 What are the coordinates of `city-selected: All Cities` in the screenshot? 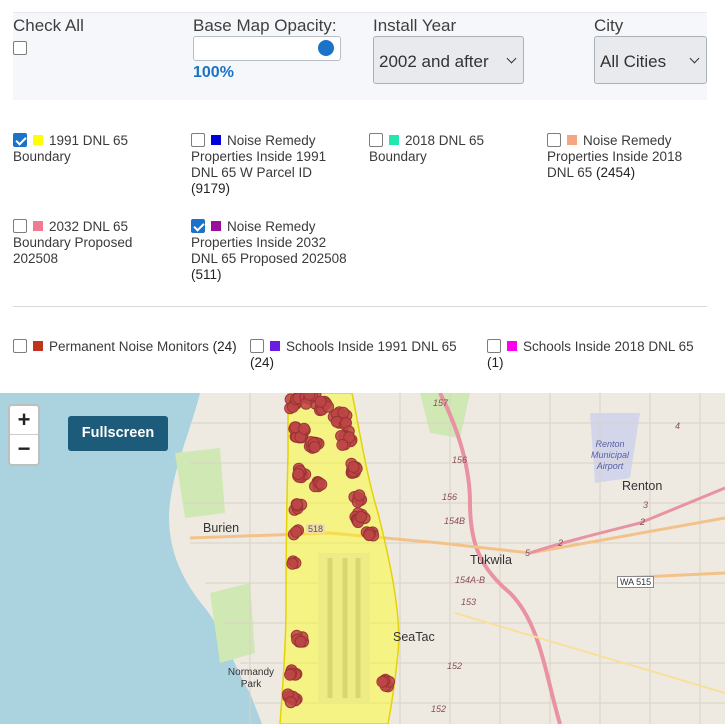 It's located at (633, 61).